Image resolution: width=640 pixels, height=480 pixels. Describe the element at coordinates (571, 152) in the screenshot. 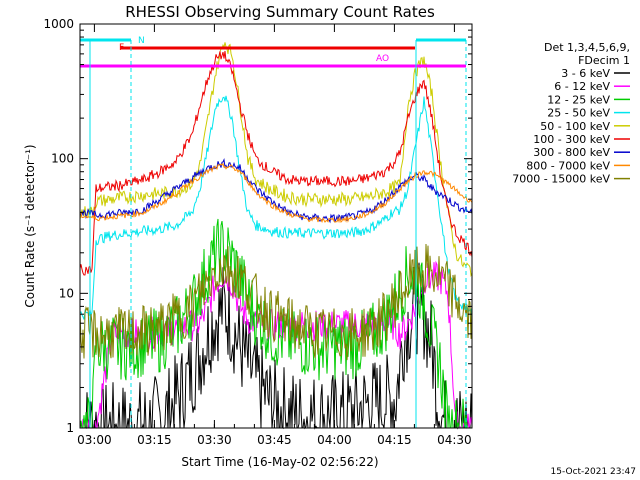

I see `legend-entry-label: 300 - 800 keV` at that location.